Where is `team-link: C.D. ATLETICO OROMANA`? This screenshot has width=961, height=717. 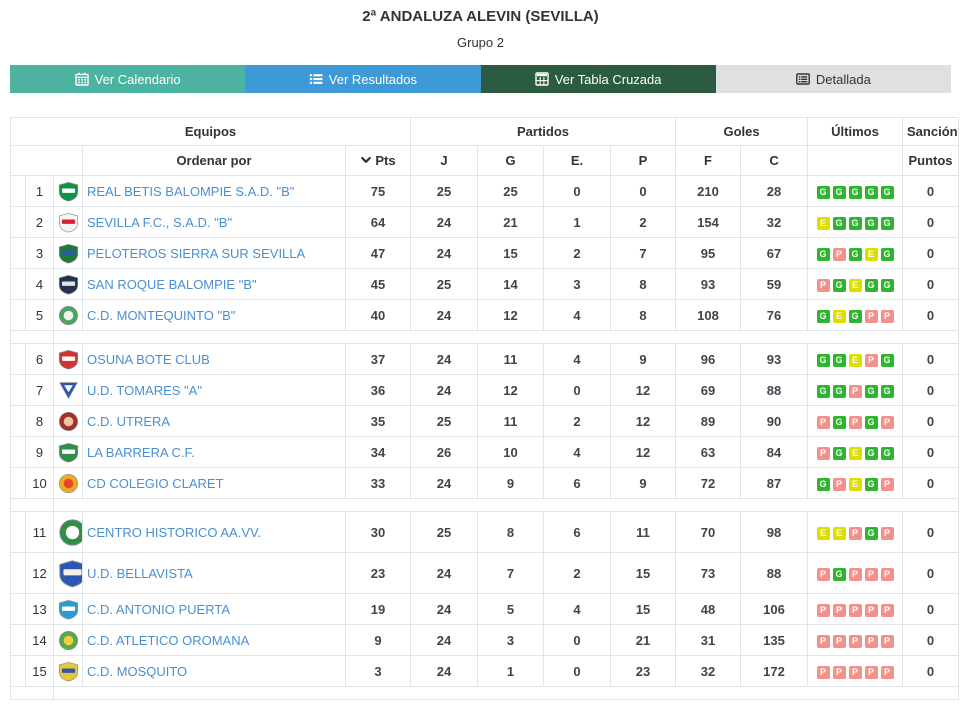
team-link: C.D. ATLETICO OROMANA is located at coordinates (168, 640).